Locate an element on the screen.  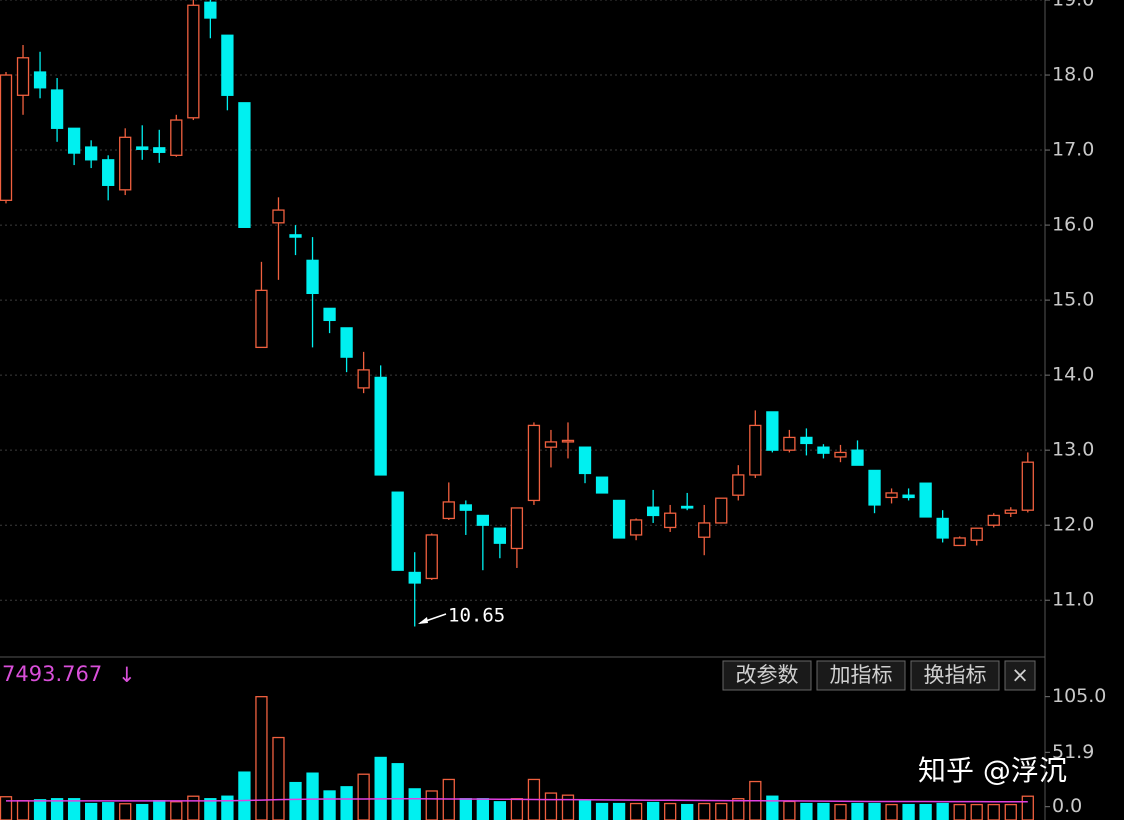
y-tick-label: 17.0 is located at coordinates (1073, 150).